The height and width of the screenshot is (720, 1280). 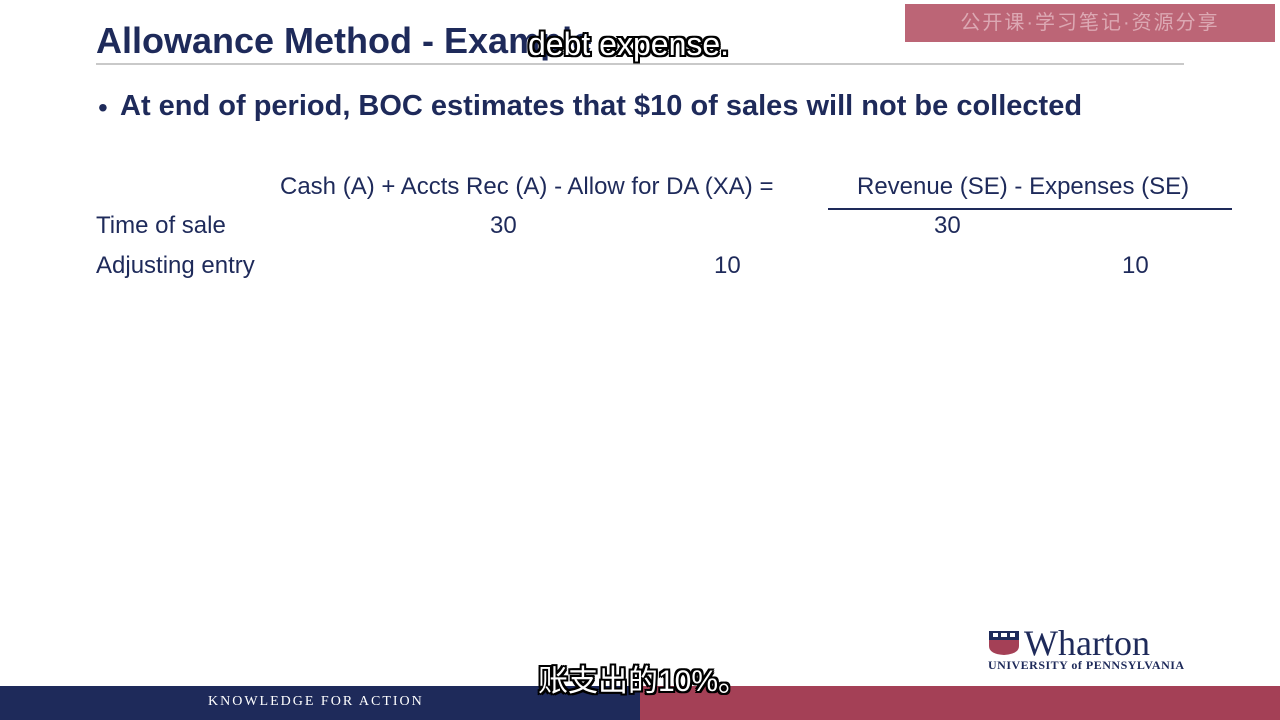 I want to click on equation-header-right: Revenue (SE) - Expenses (SE), so click(x=1023, y=186).